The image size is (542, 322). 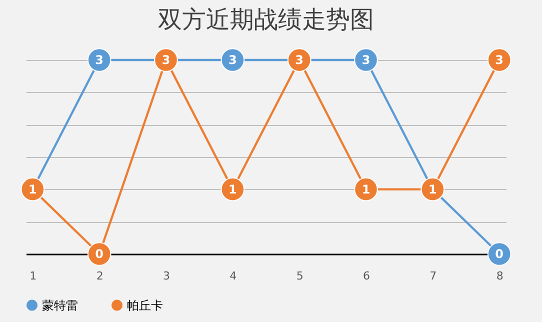 I want to click on legend-label: 蒙特雷, so click(x=60, y=305).